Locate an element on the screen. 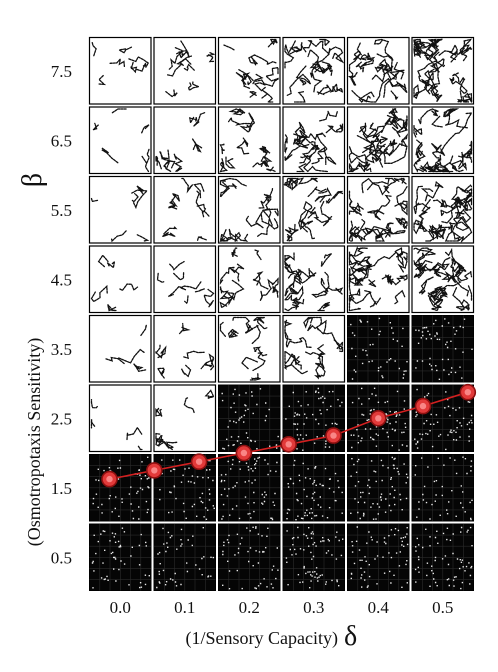 This screenshot has height=672, width=498. y-axis-label: (Osmotropotaxis Sensitivity) is located at coordinates (34, 442).